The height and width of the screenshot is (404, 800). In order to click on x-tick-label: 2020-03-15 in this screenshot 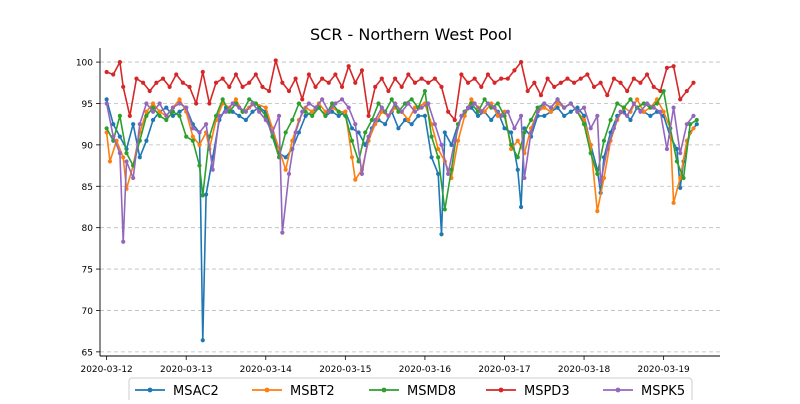, I will do `click(345, 370)`.